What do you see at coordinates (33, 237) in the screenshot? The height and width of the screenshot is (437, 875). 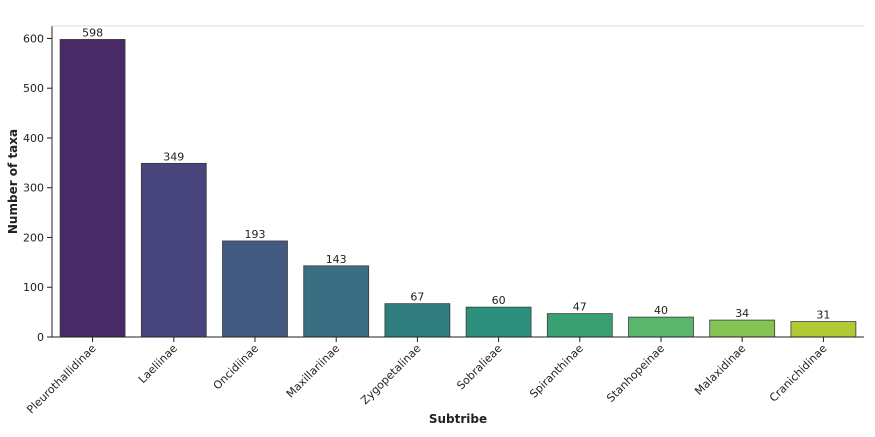 I see `y-tick-label: 200` at bounding box center [33, 237].